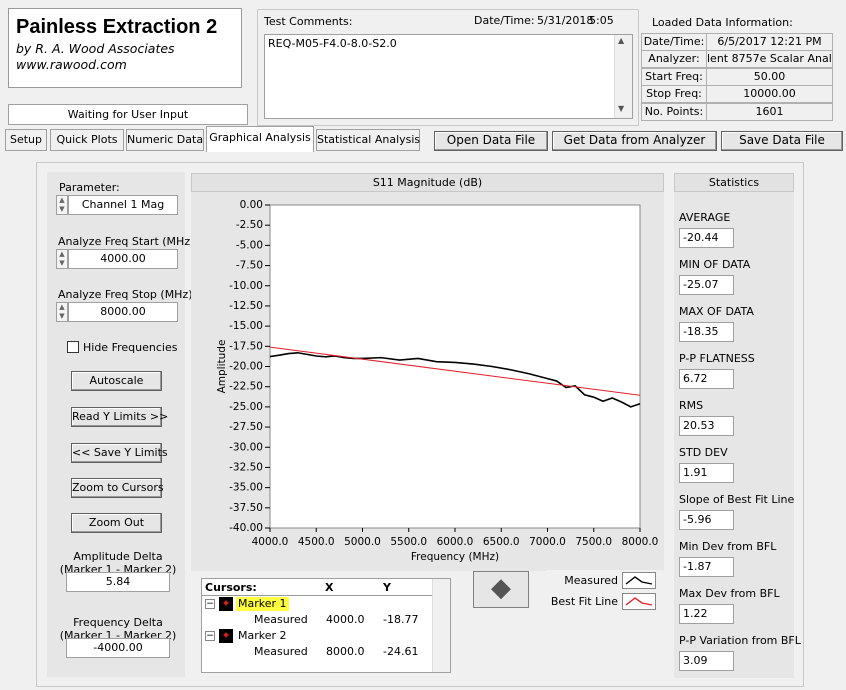  Describe the element at coordinates (674, 111) in the screenshot. I see `info-label: No. Points:` at that location.